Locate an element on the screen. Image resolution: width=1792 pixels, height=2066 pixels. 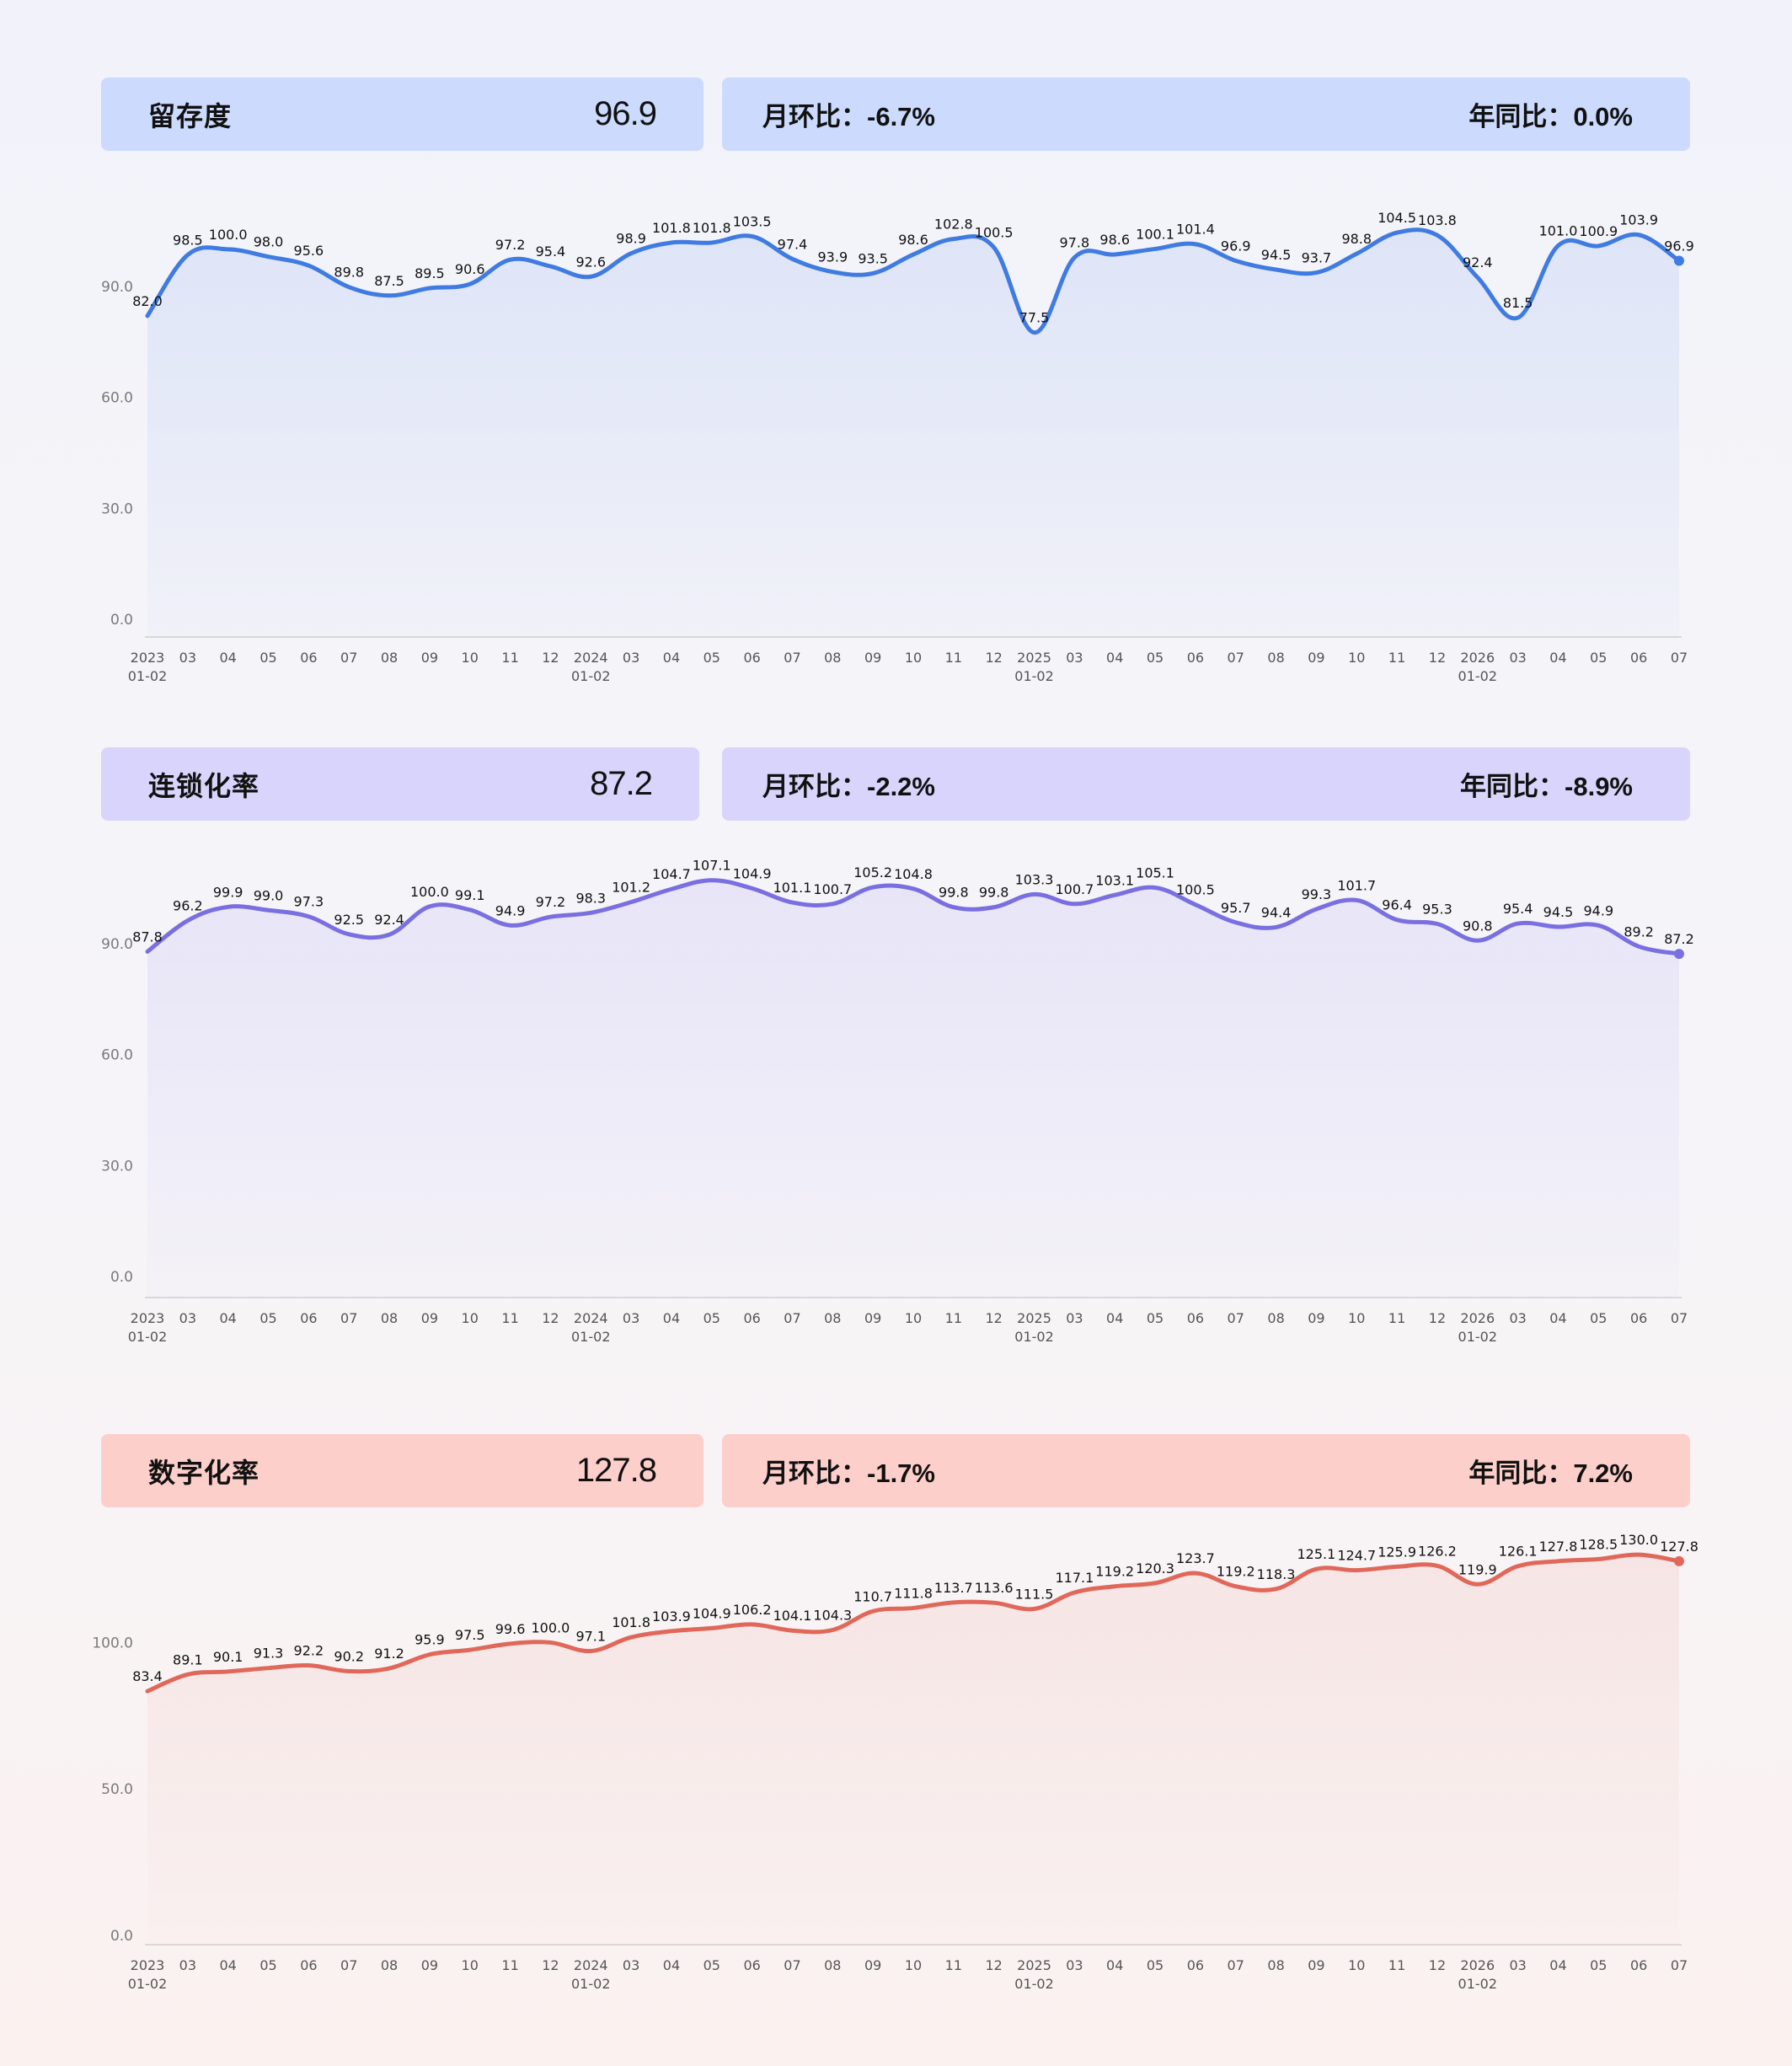
x-tick-label: 10 is located at coordinates (913, 658).